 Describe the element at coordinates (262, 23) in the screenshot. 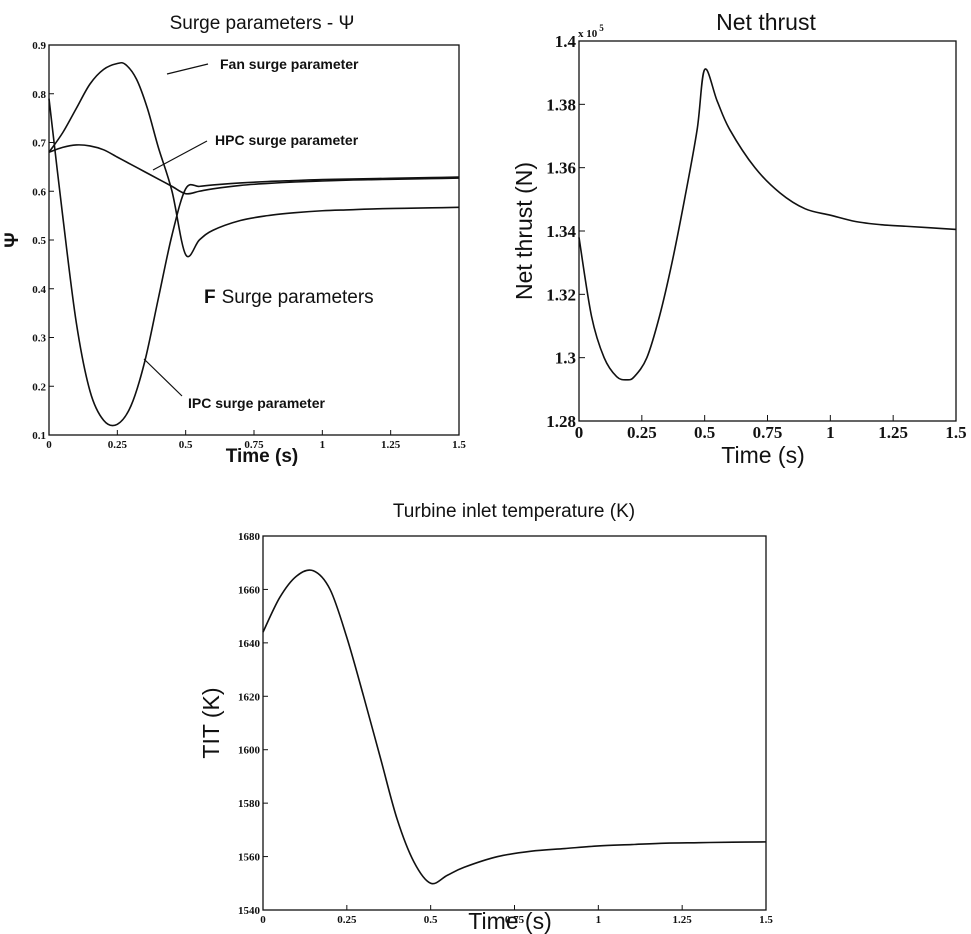

I see `surge-chart-title: Surge parameters - Ψ` at that location.